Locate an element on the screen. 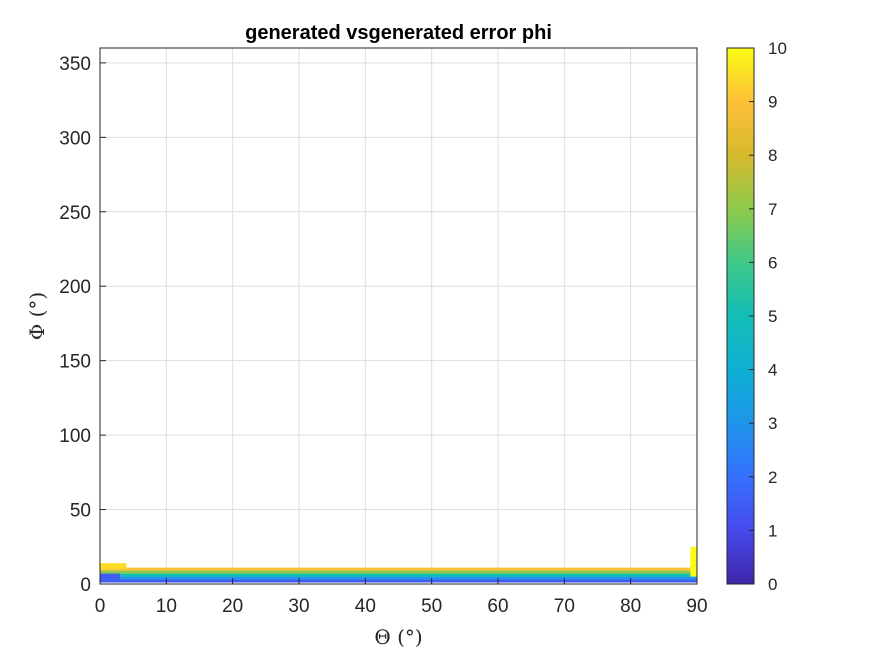 The width and height of the screenshot is (875, 656). x-tick-label: 80 is located at coordinates (630, 606).